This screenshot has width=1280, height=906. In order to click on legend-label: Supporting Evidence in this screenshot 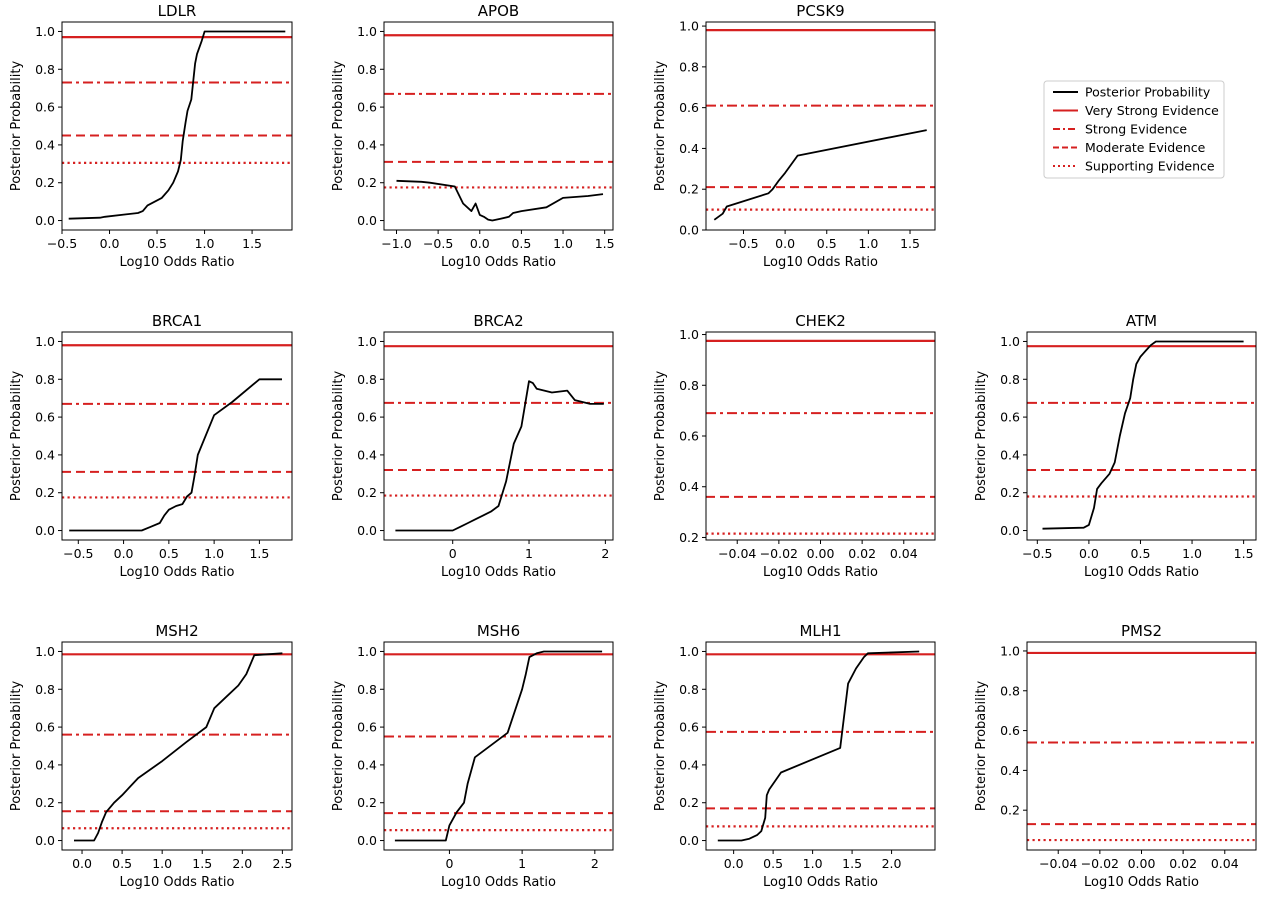, I will do `click(1150, 166)`.